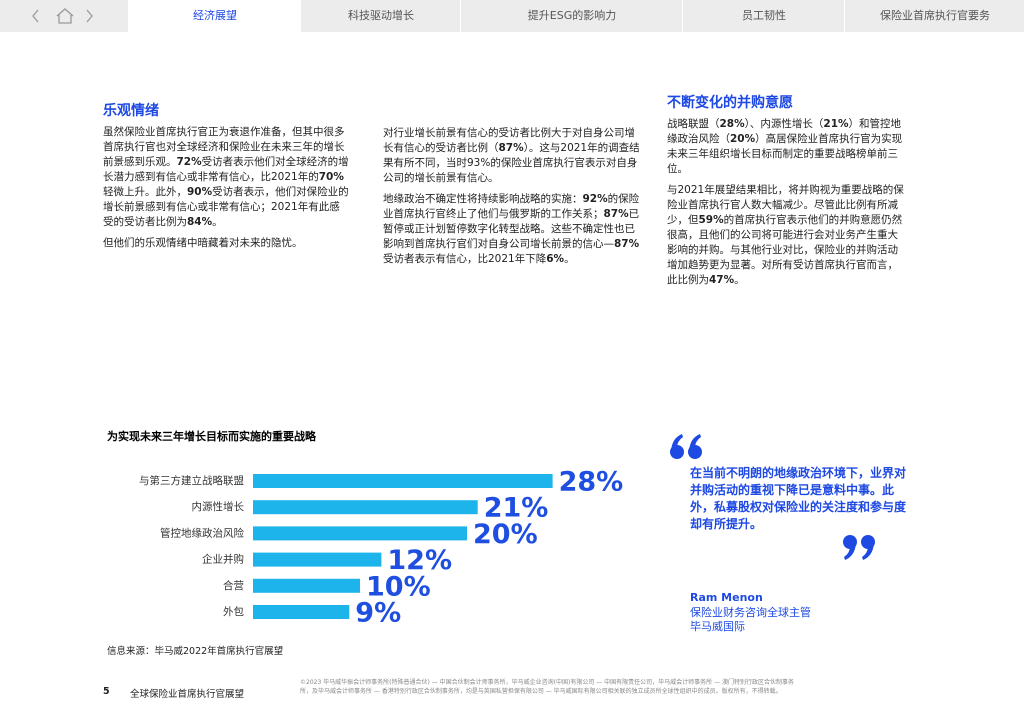  What do you see at coordinates (419, 560) in the screenshot?
I see `value-label: 12%` at bounding box center [419, 560].